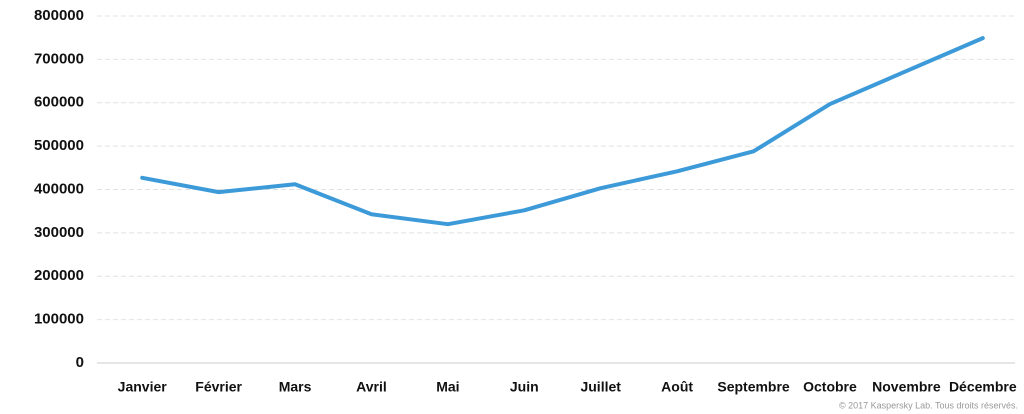 This screenshot has height=414, width=1024. I want to click on x-tick-label: Mai, so click(447, 387).